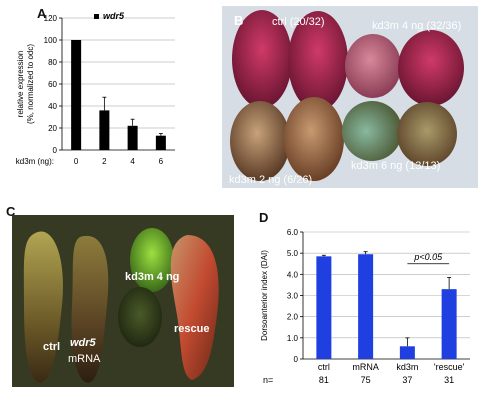 The image size is (500, 406). Describe the element at coordinates (293, 274) in the screenshot. I see `y-tick-label: 4.0` at that location.